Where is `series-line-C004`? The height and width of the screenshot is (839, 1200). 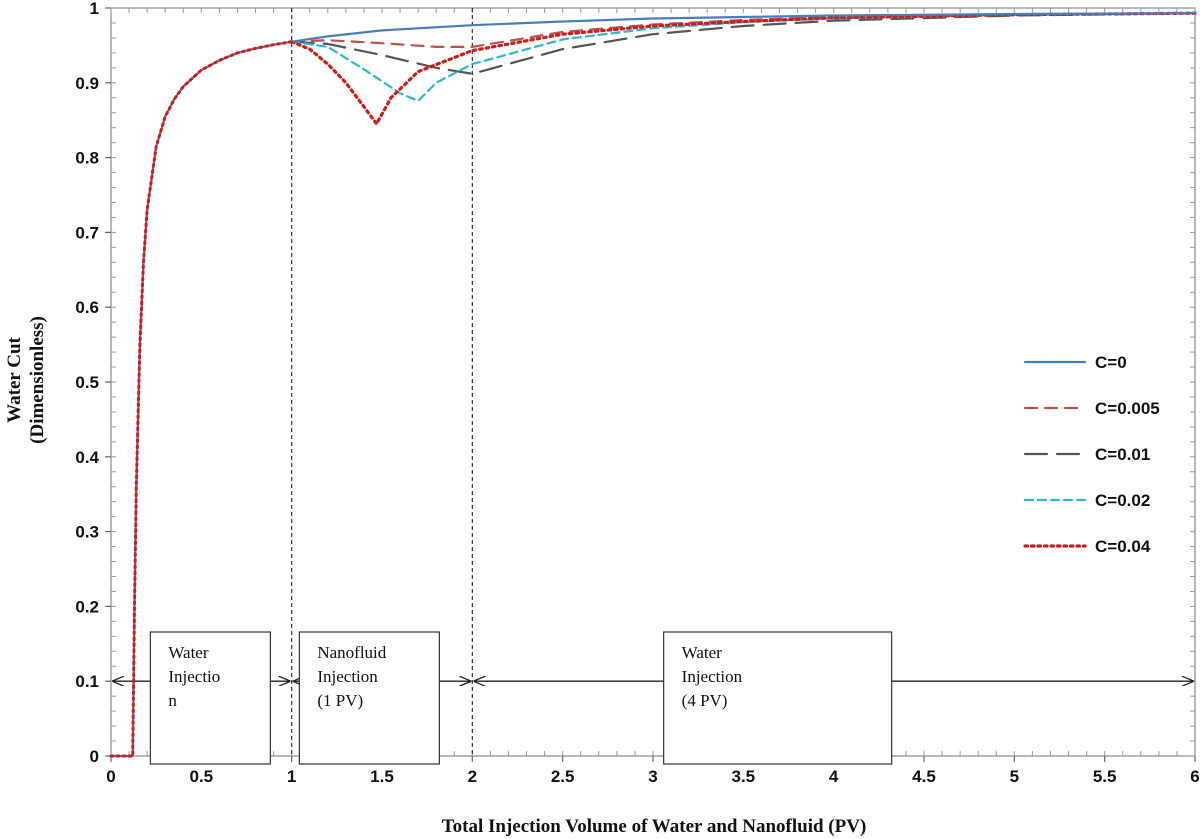
series-line-C004 is located at coordinates (743, 68).